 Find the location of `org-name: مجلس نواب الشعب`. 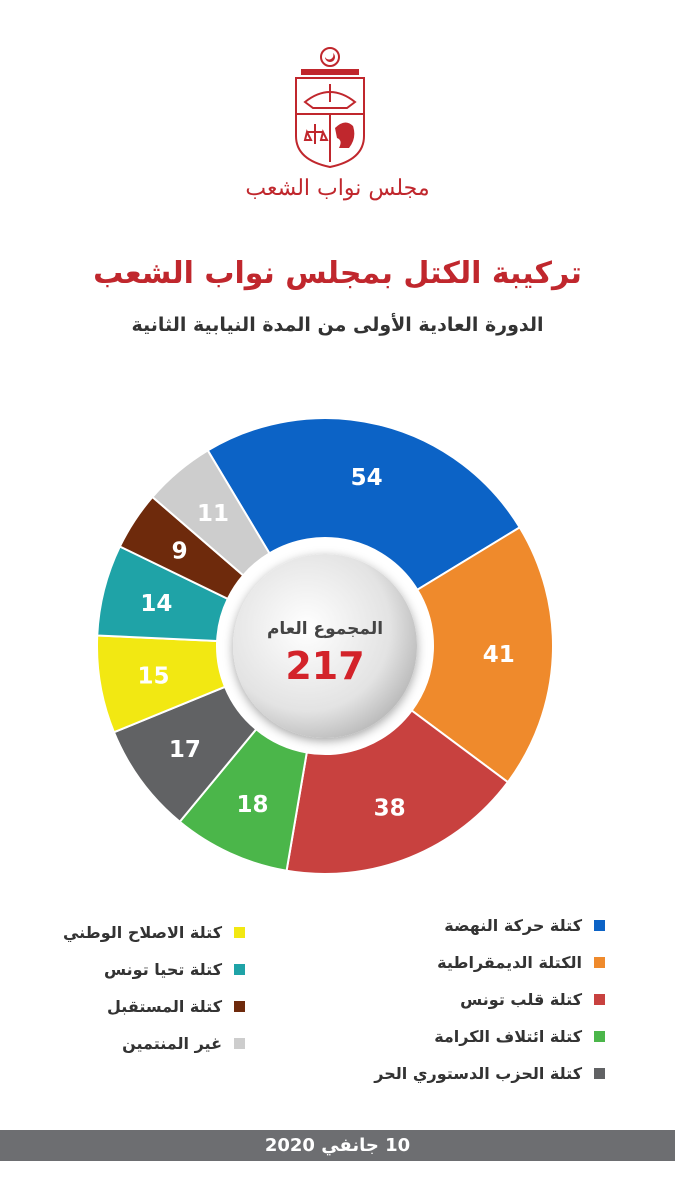

org-name: مجلس نواب الشعب is located at coordinates (337, 188).